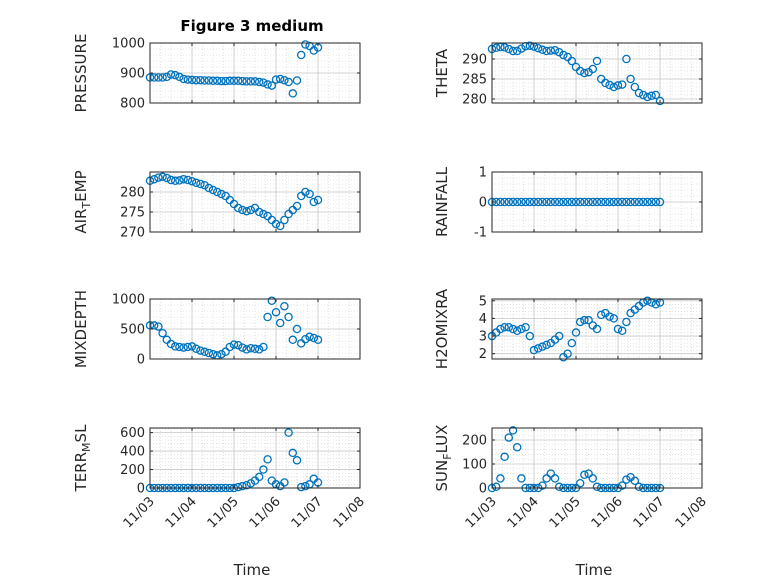 Image resolution: width=778 pixels, height=583 pixels. I want to click on x-tick-label: 11/06, so click(607, 512).